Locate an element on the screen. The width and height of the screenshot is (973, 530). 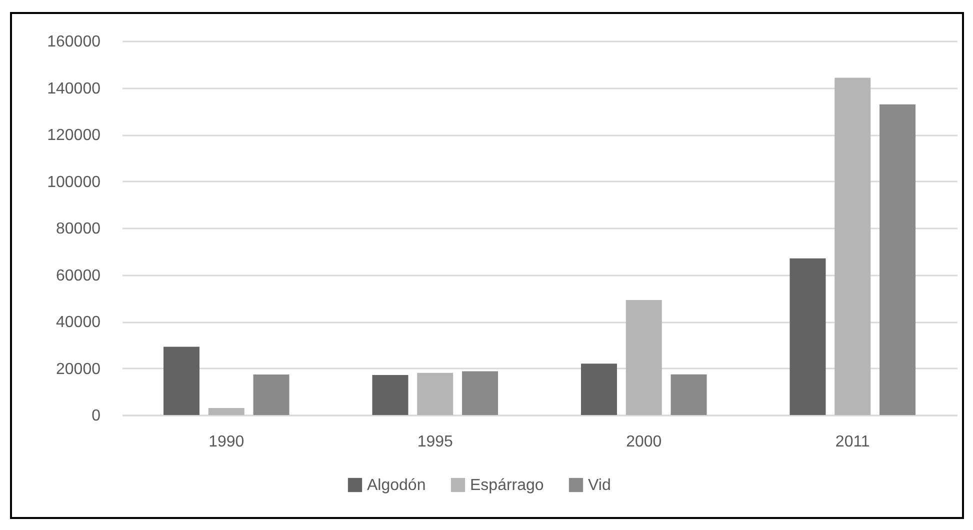
y-tick-label: 140000 is located at coordinates (74, 89).